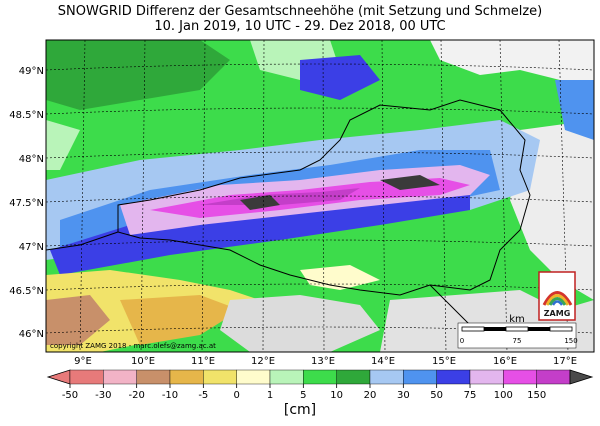 The width and height of the screenshot is (600, 426). What do you see at coordinates (517, 341) in the screenshot?
I see `scale-tick: 75` at bounding box center [517, 341].